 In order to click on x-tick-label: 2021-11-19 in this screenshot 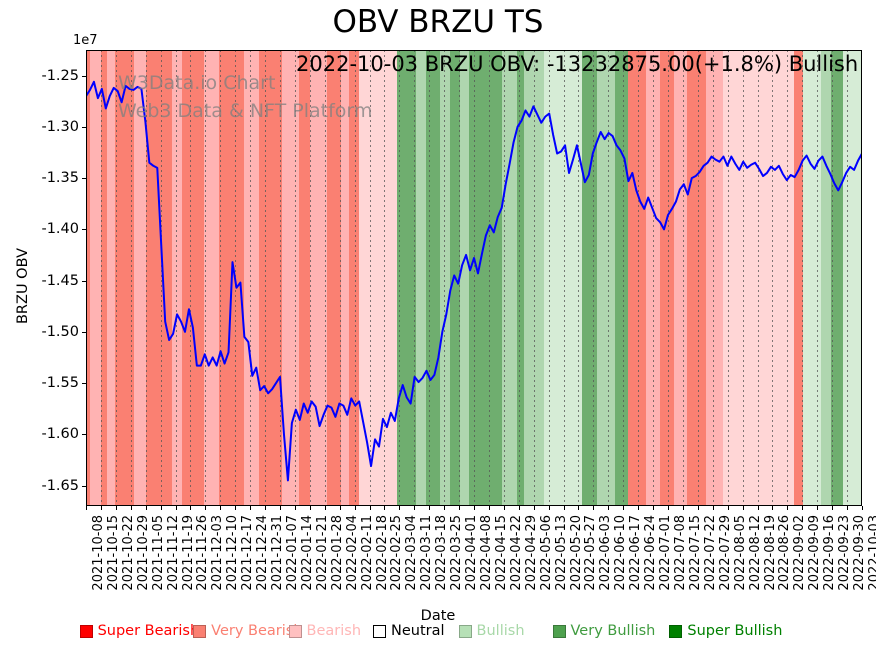, I will do `click(188, 553)`.